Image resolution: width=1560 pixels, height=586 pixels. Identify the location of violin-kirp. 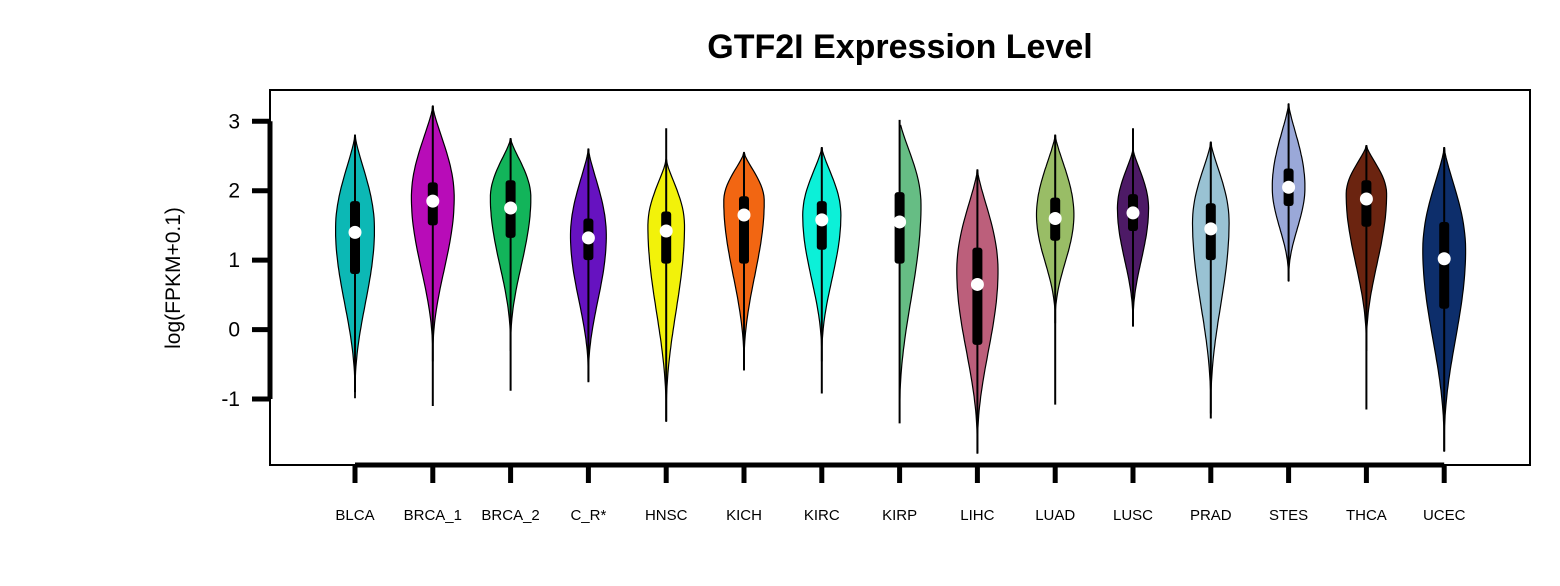
(910, 272).